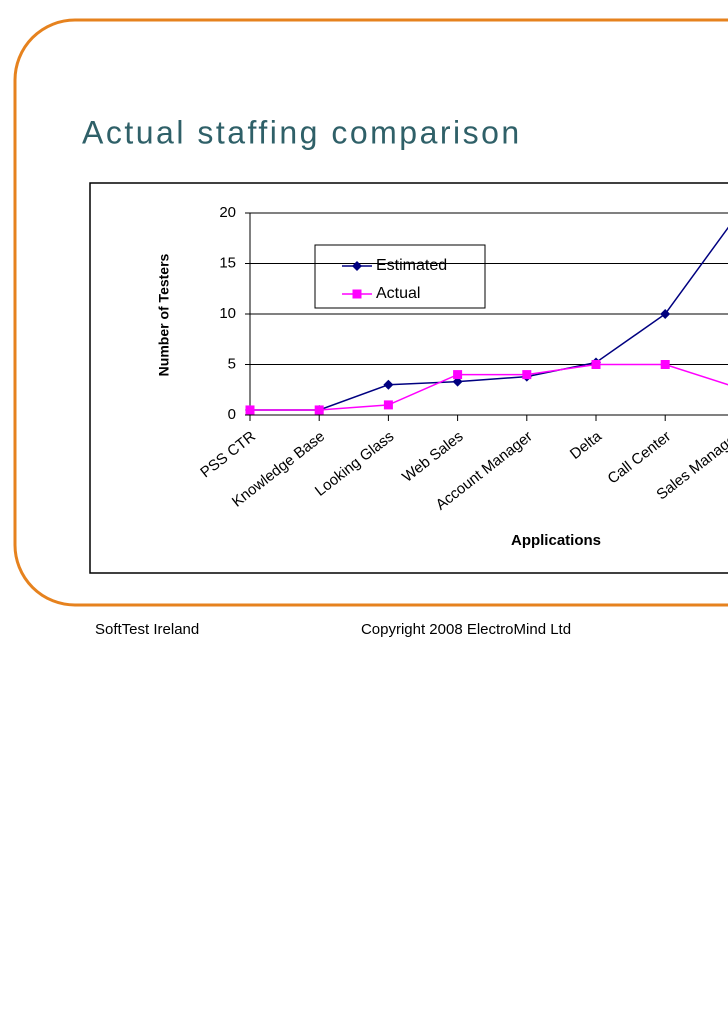  Describe the element at coordinates (398, 293) in the screenshot. I see `legend-label: Actual` at that location.